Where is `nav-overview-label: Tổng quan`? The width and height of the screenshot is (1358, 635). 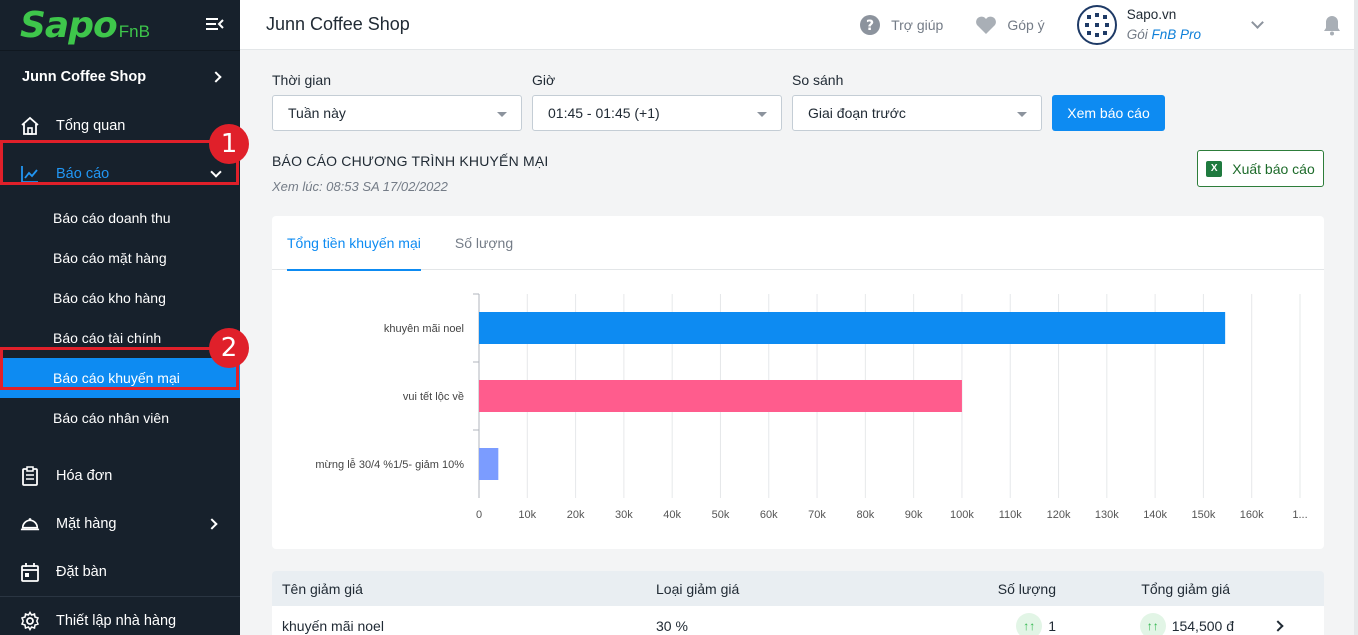
nav-overview-label: Tổng quan is located at coordinates (91, 126).